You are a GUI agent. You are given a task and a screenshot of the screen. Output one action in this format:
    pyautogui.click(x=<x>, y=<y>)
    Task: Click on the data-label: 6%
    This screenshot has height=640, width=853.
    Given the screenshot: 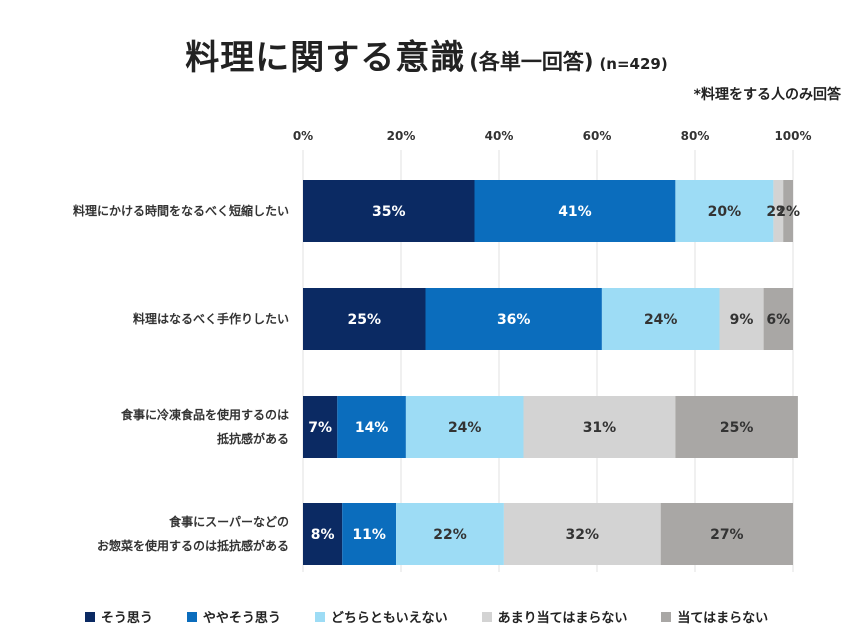 What is the action you would take?
    pyautogui.click(x=778, y=320)
    